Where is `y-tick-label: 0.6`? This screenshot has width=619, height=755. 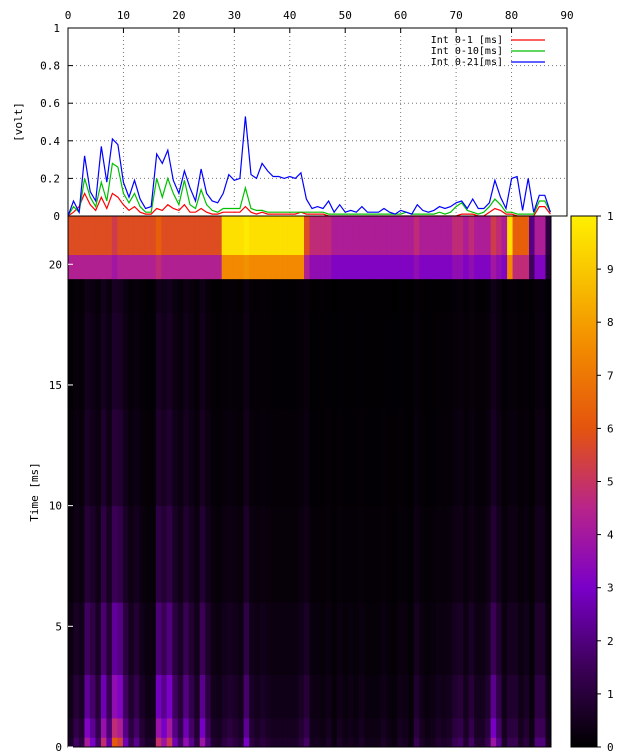 y-tick-label: 0.6 is located at coordinates (50, 103).